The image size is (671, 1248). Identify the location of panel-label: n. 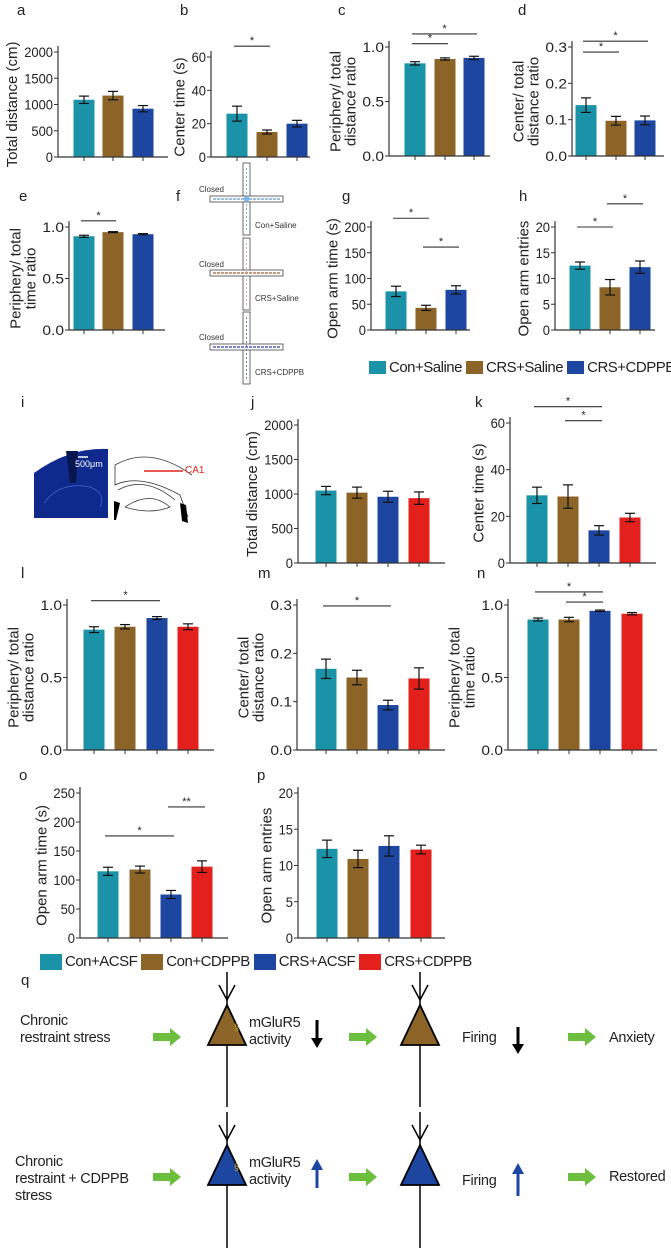
(481, 573).